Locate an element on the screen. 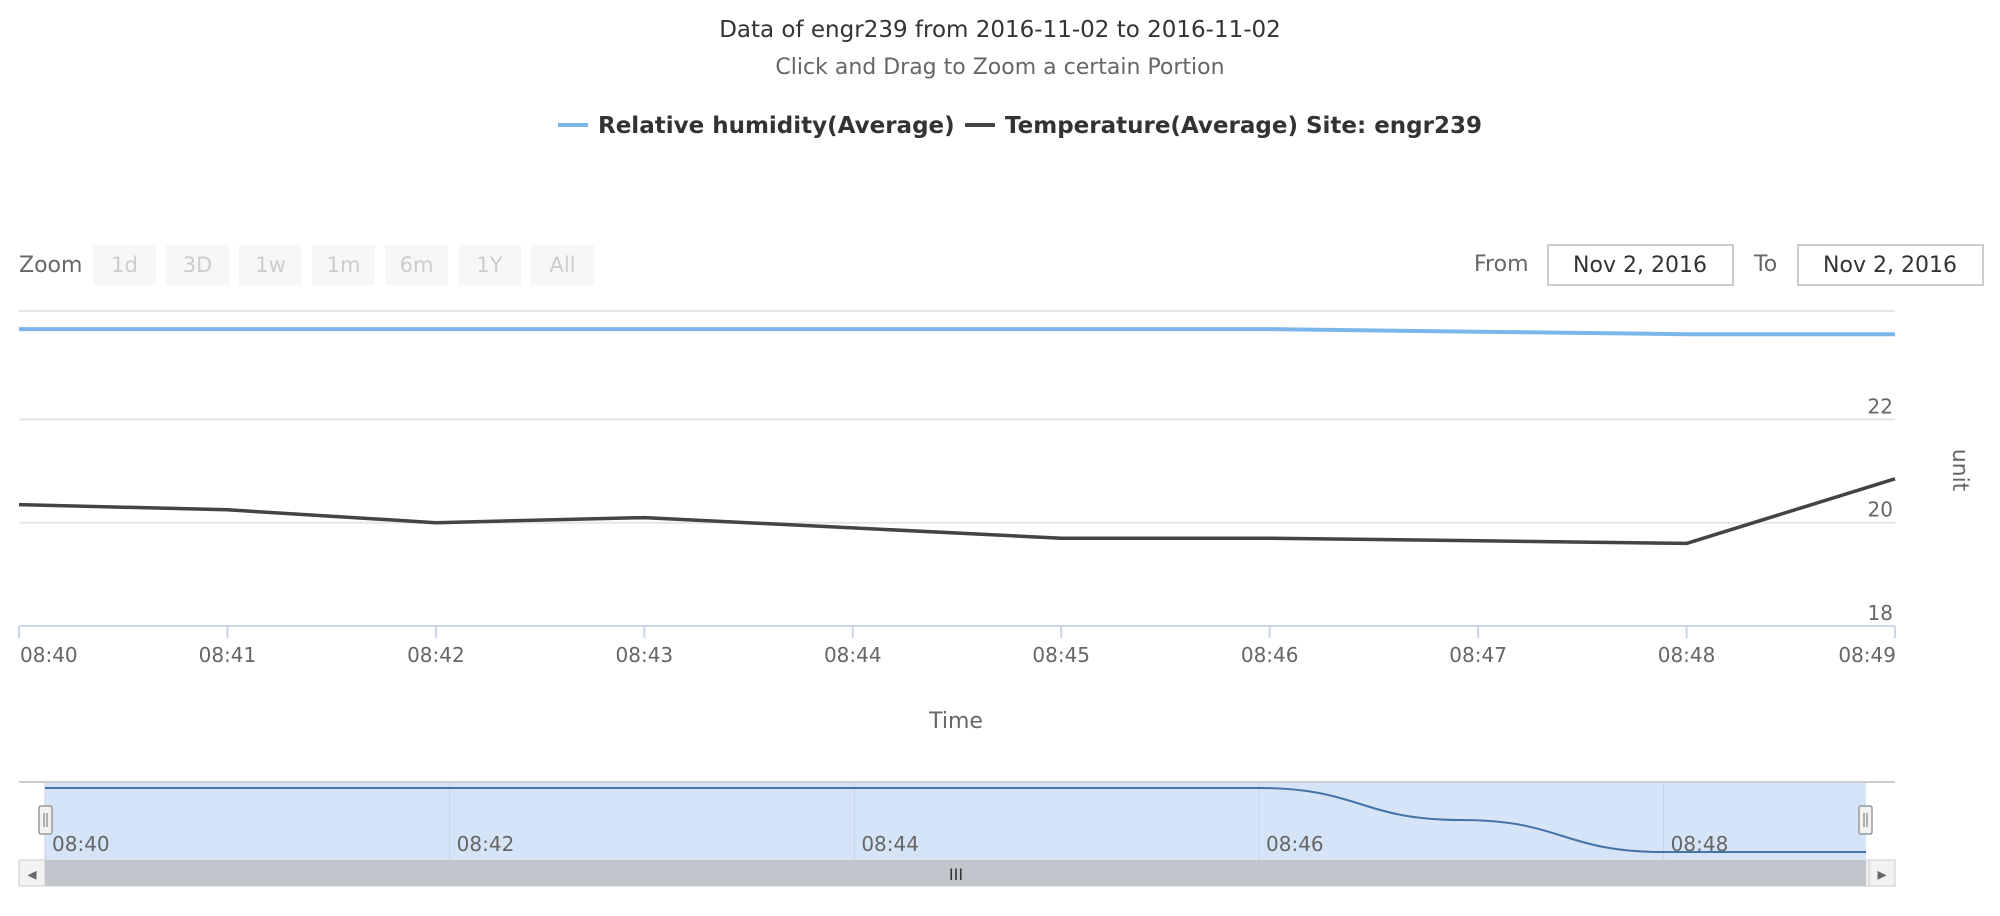 The width and height of the screenshot is (2000, 916). scroll-right-button is located at coordinates (1882, 873).